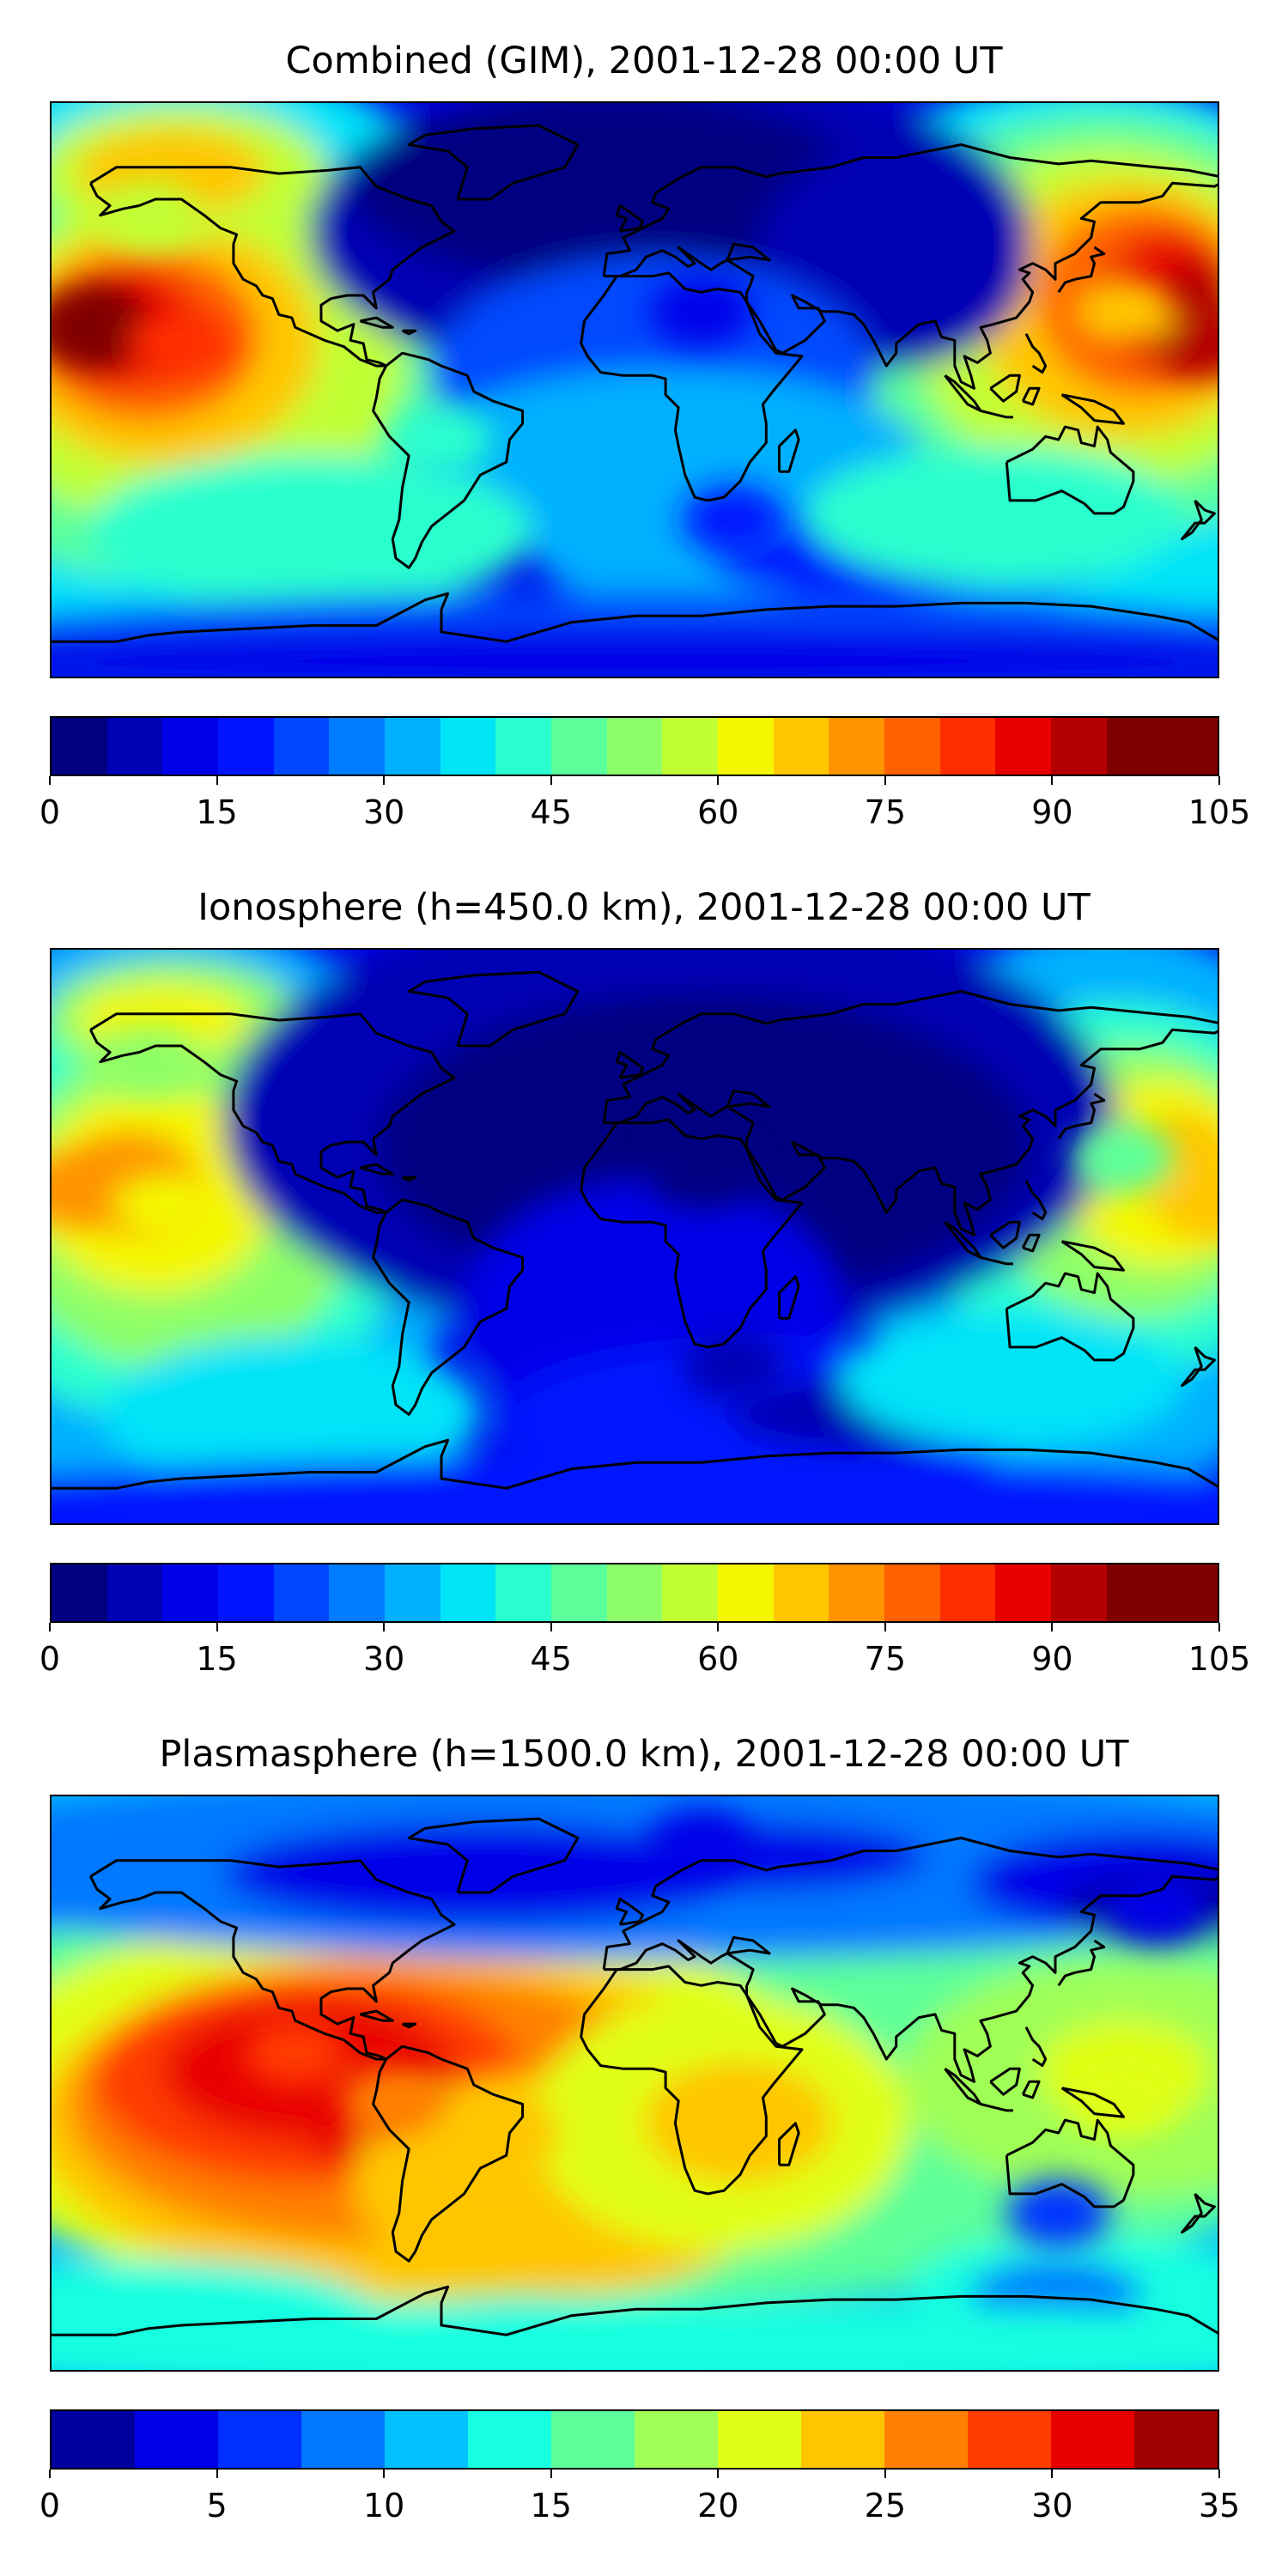 The width and height of the screenshot is (1288, 2576). What do you see at coordinates (718, 812) in the screenshot?
I see `tick-label: 60` at bounding box center [718, 812].